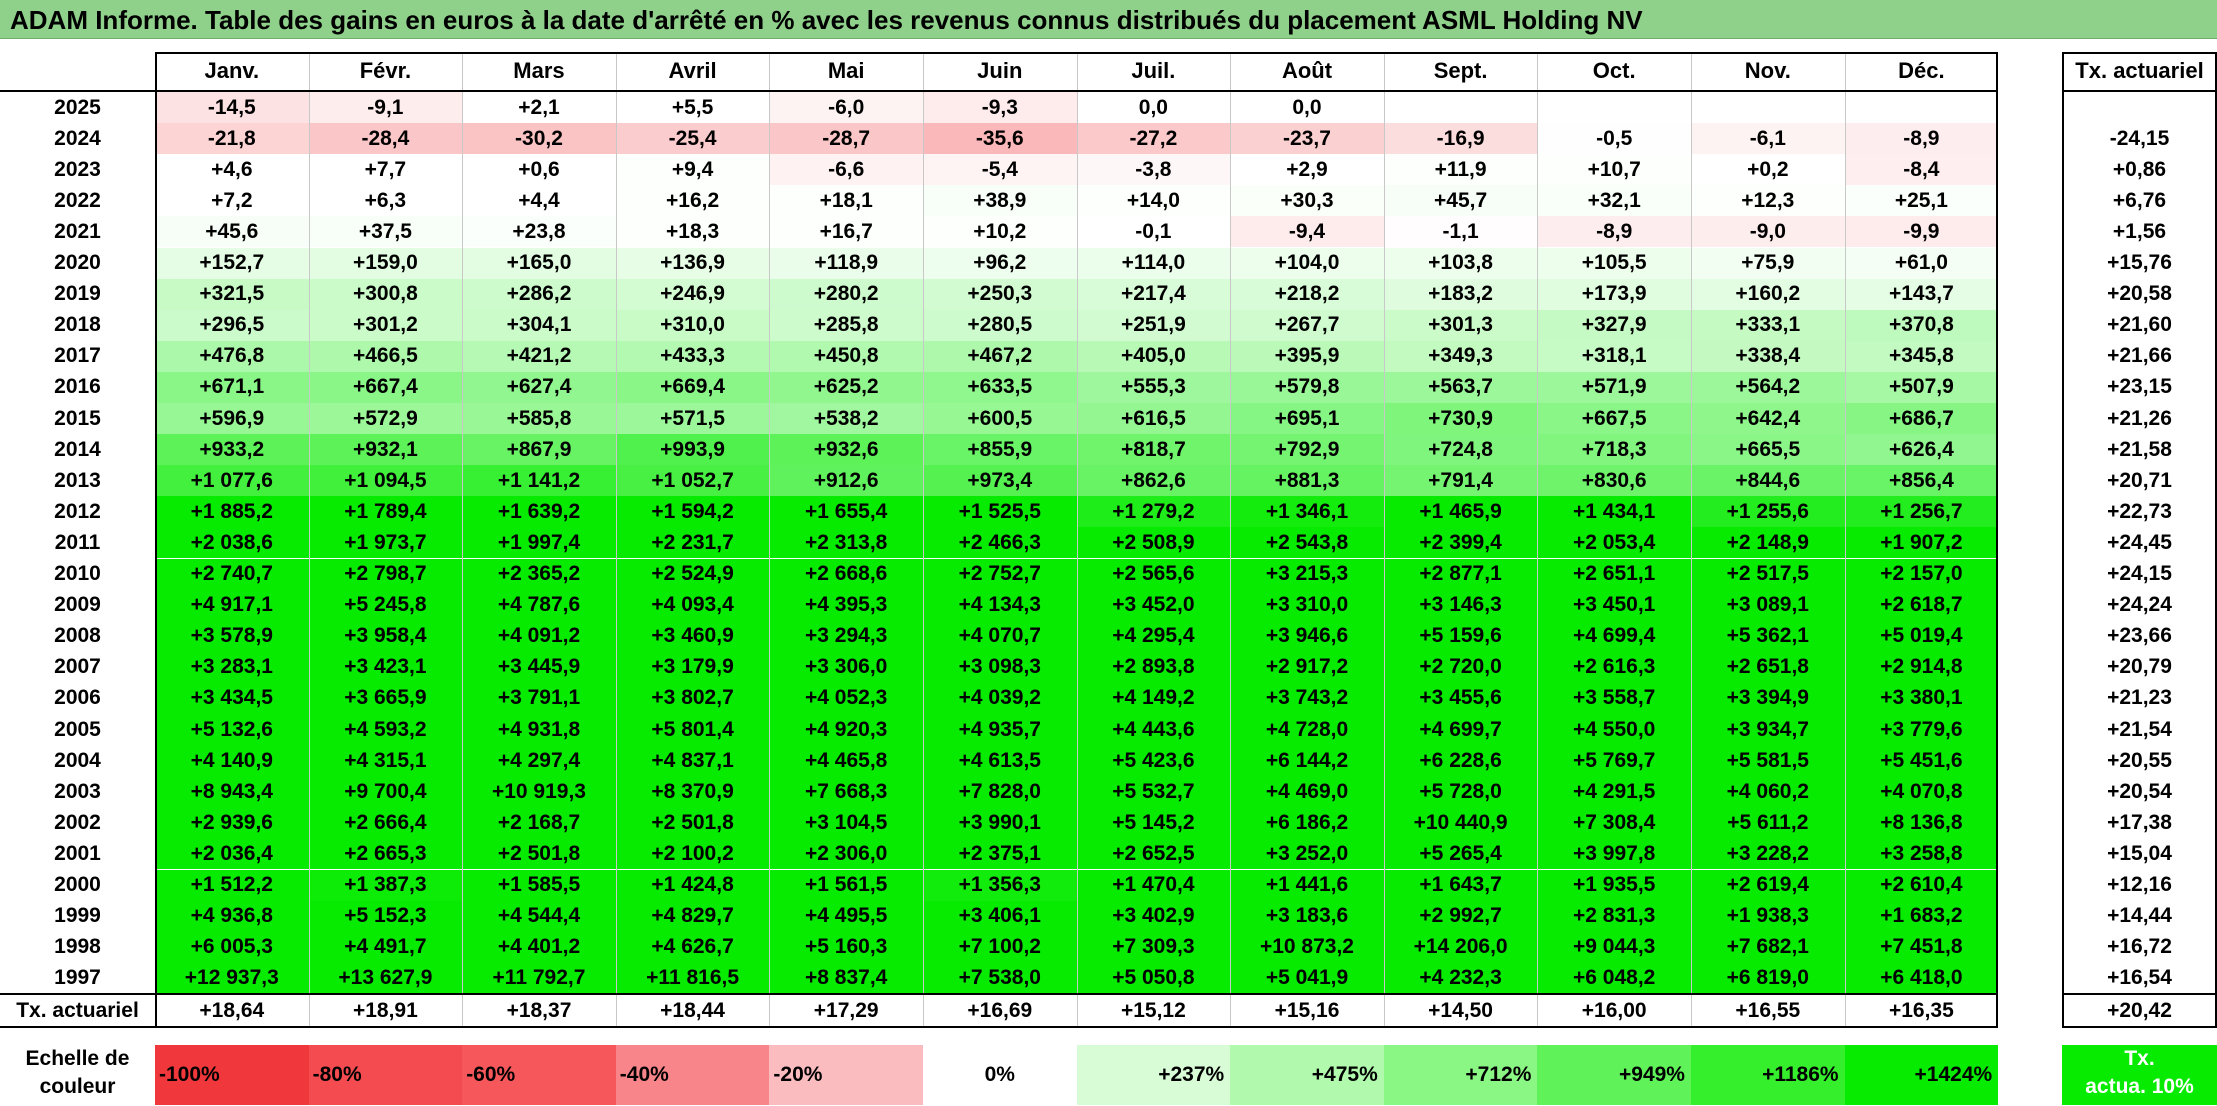 The image size is (2217, 1106). Describe the element at coordinates (2139, 263) in the screenshot. I see `annual-rate-cell: +15,76` at that location.